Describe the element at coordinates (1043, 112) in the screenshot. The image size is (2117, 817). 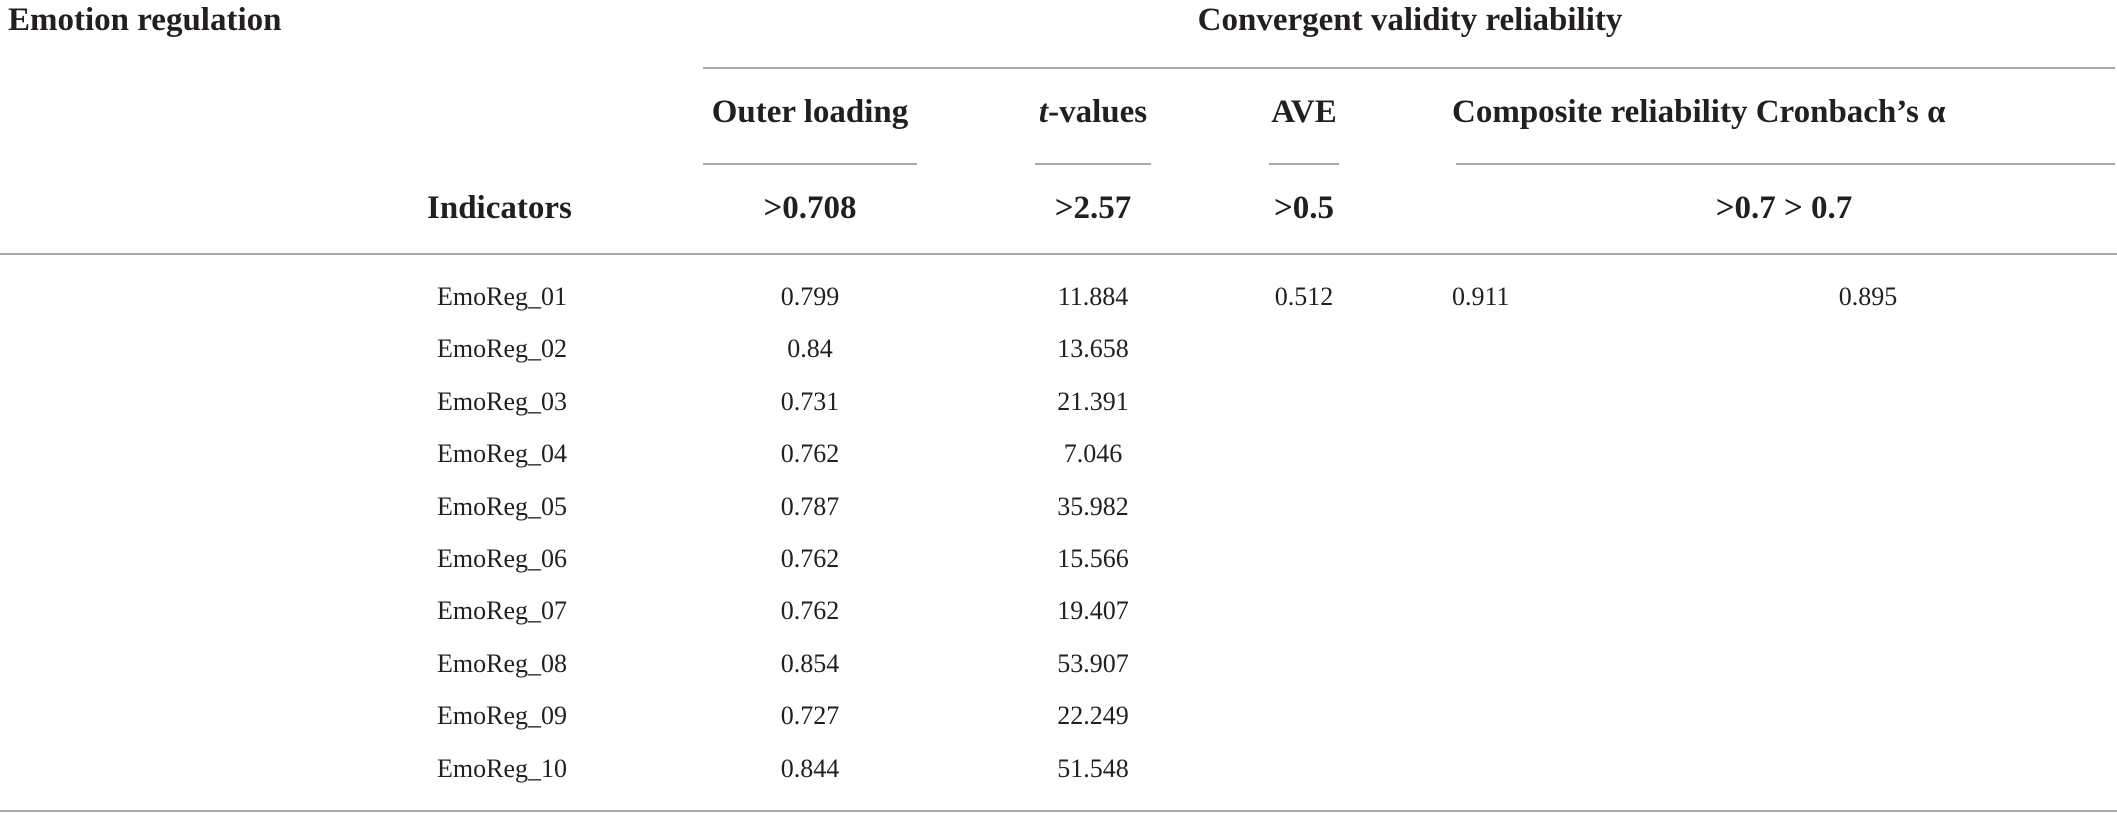
I see `col-t-values-italic: t` at that location.